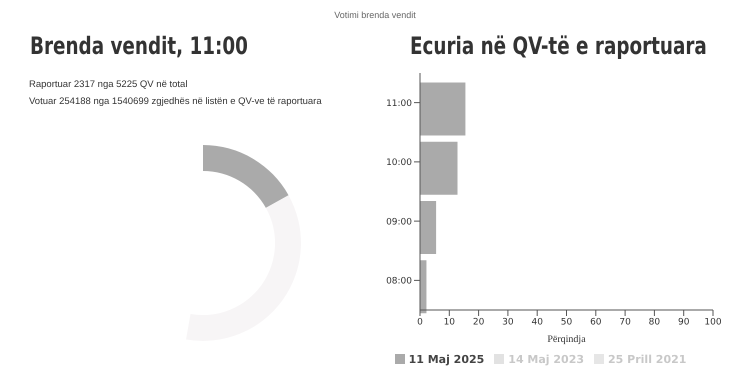 This screenshot has width=750, height=375. Describe the element at coordinates (450, 322) in the screenshot. I see `x-tick-label: 10` at that location.